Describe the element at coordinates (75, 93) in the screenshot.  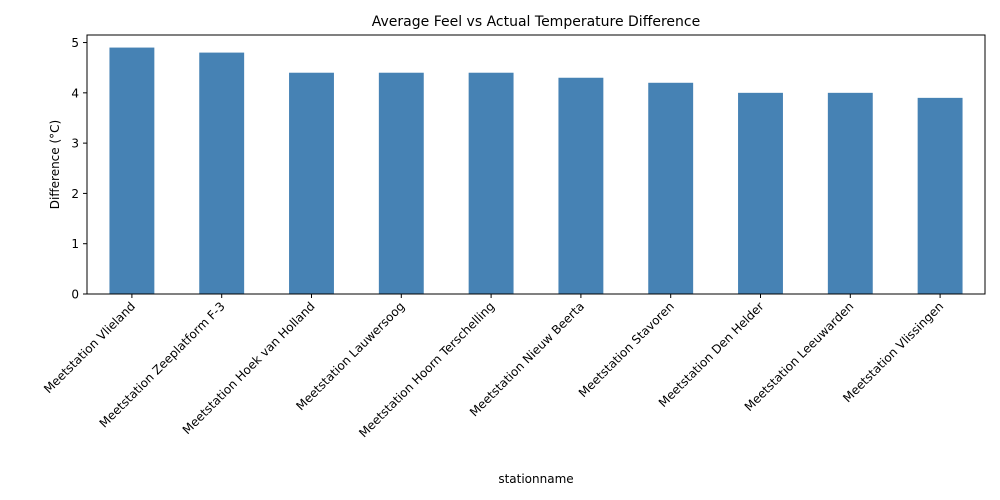
I see `y-tick-label: 4` at that location.